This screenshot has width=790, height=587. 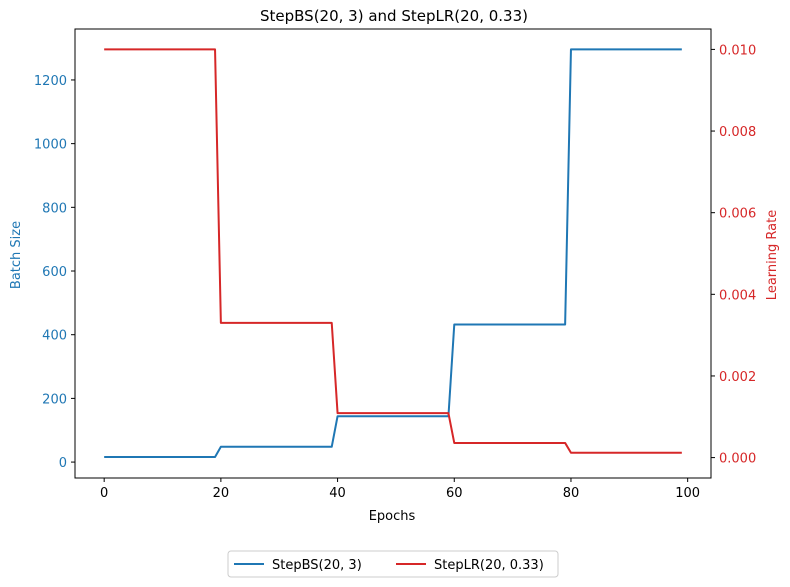 I want to click on x-tick-label: 0, so click(x=104, y=493).